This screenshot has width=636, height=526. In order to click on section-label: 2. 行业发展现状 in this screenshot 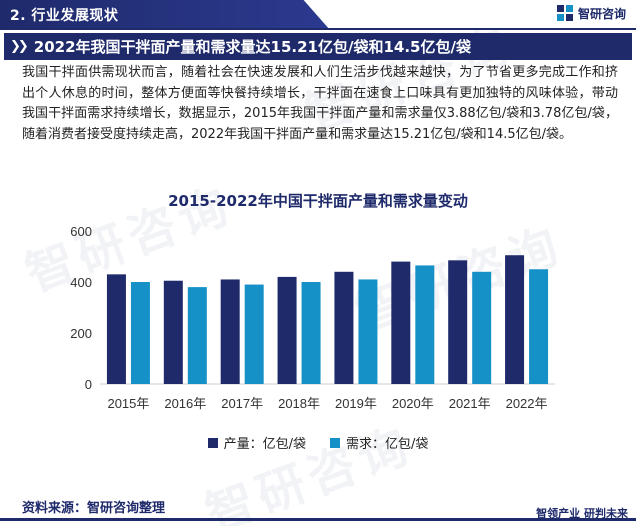, I will do `click(64, 16)`.